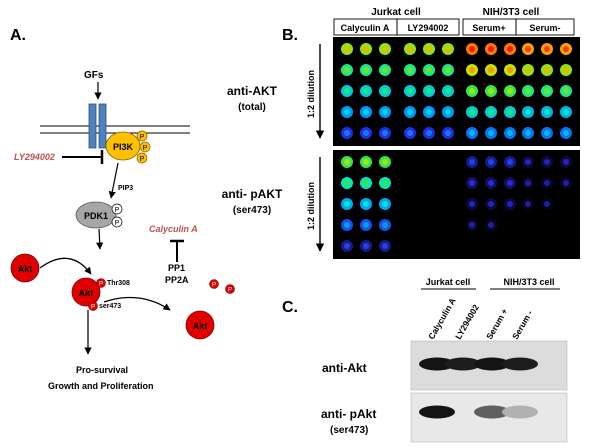 The width and height of the screenshot is (600, 448). I want to click on total-akt-spots, so click(456, 91).